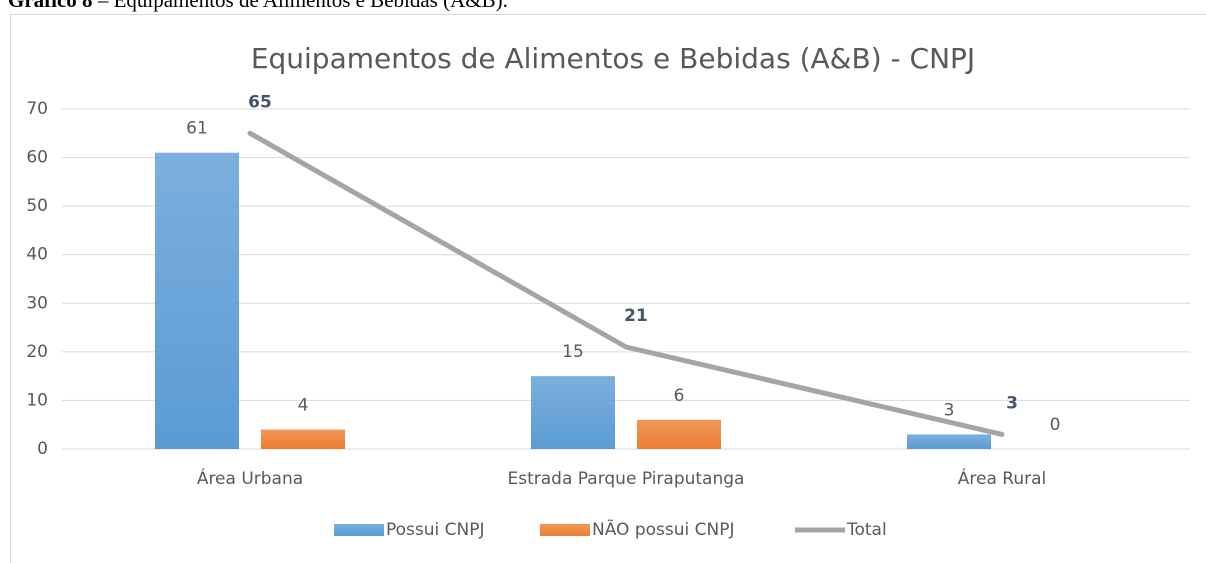 This screenshot has width=1206, height=563. I want to click on caption-label: Gráfico 8, so click(50, 6).